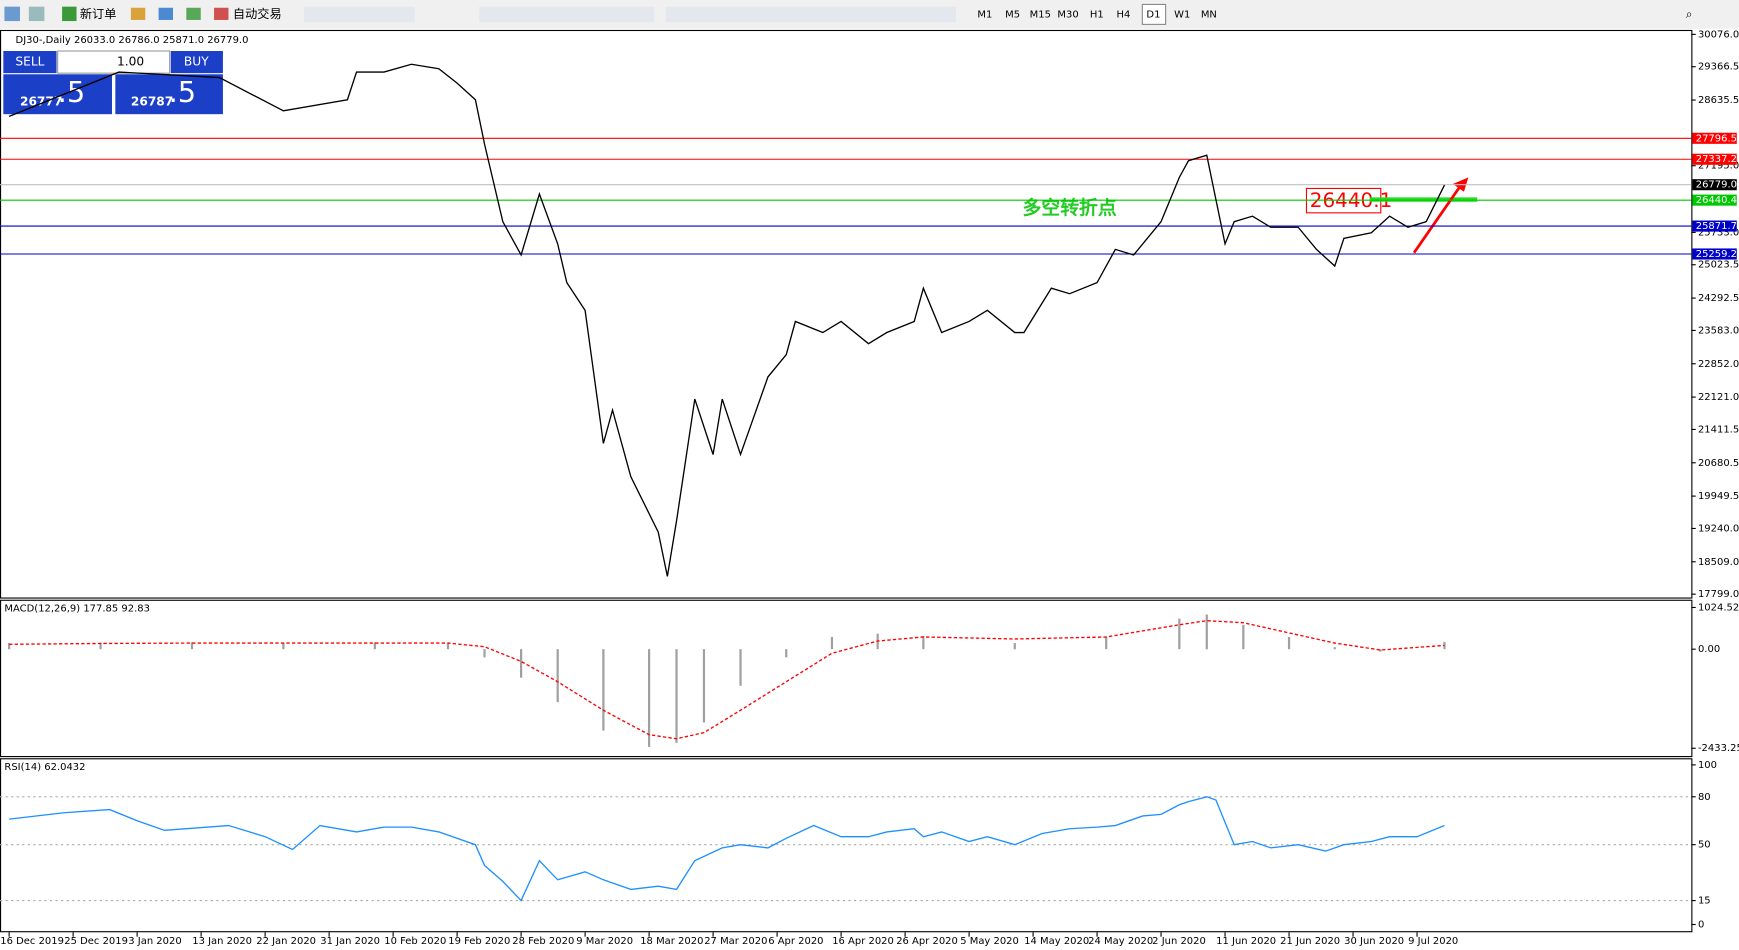 The width and height of the screenshot is (1739, 950). Describe the element at coordinates (1689, 14) in the screenshot. I see `search: ⌕` at that location.